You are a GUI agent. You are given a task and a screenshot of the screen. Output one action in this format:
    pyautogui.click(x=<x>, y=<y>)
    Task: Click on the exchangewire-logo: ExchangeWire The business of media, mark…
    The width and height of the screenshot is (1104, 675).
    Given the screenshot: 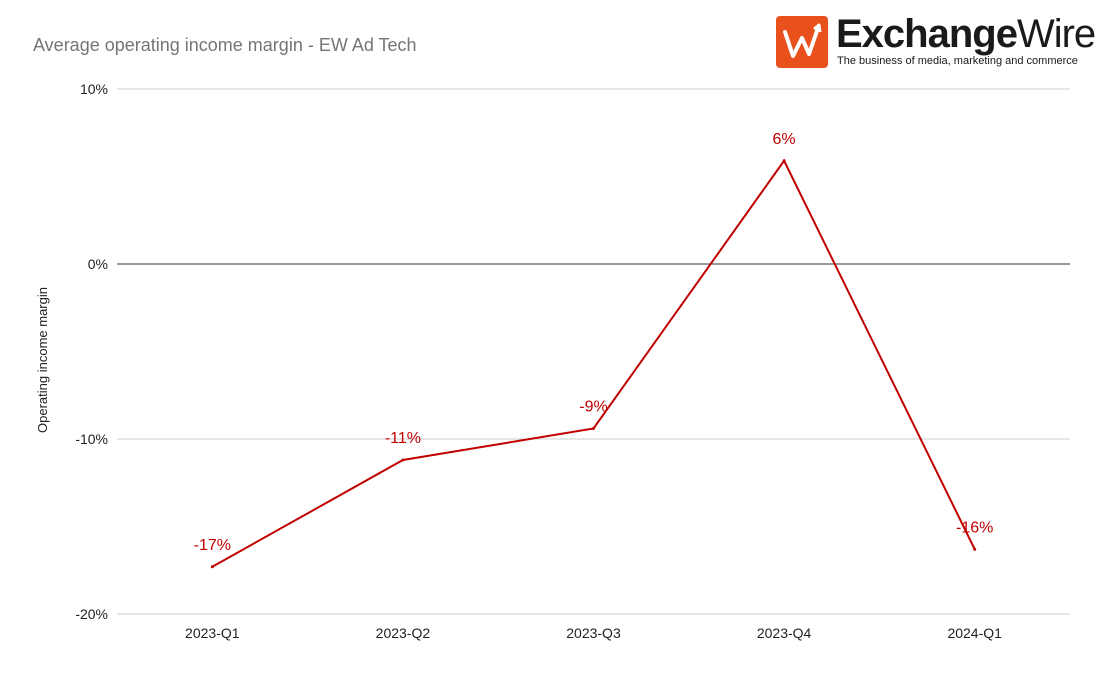 What is the action you would take?
    pyautogui.click(x=936, y=42)
    